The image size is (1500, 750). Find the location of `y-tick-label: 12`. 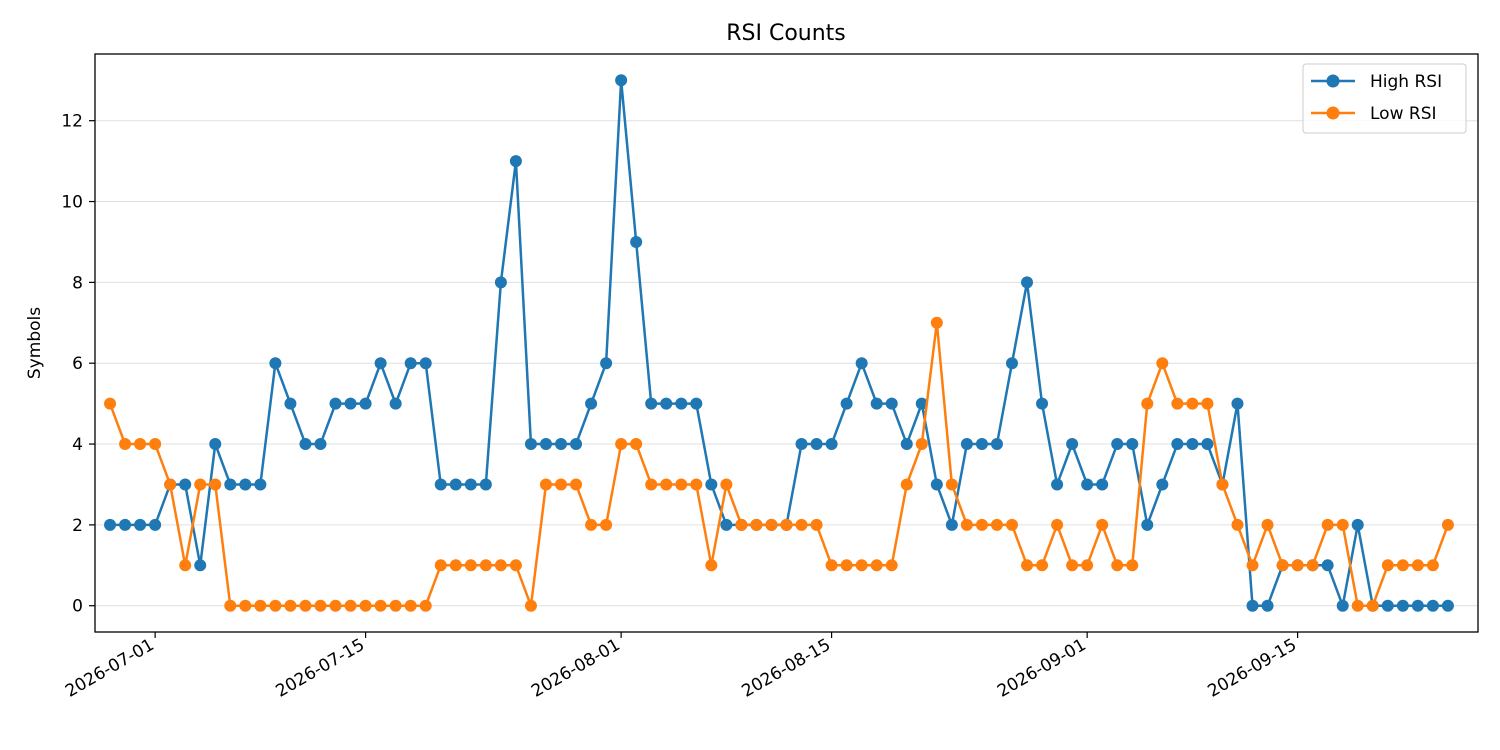

y-tick-label: 12 is located at coordinates (72, 122).